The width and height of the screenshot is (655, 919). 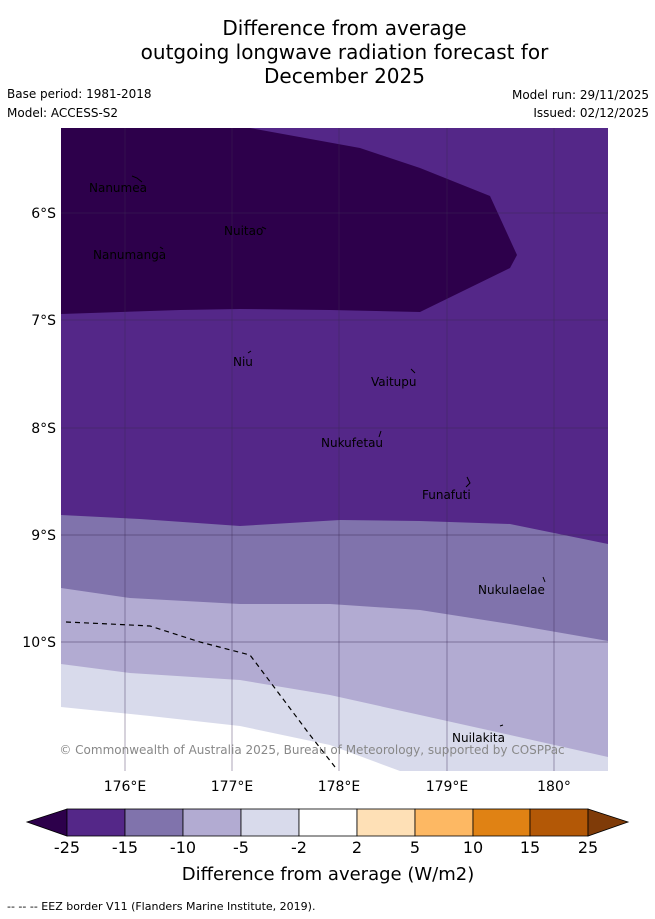 I want to click on place-label-vaitupu: Vaitupu, so click(x=394, y=382).